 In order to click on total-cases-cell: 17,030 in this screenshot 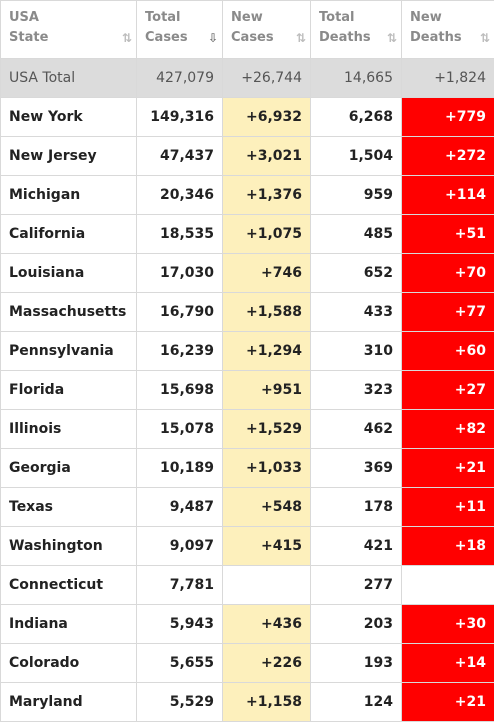, I will do `click(180, 273)`.